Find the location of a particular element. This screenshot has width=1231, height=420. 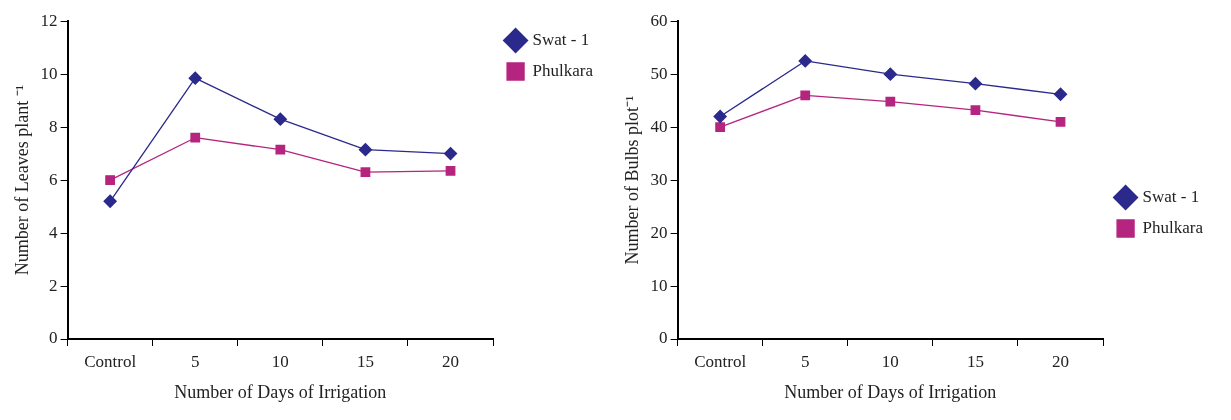

y-tick-label: 50 is located at coordinates (659, 73).